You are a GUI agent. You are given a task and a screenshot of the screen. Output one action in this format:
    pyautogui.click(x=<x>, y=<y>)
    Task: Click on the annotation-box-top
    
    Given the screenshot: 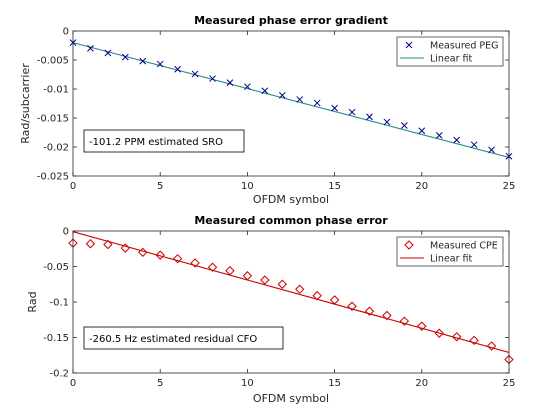 What is the action you would take?
    pyautogui.click(x=164, y=141)
    